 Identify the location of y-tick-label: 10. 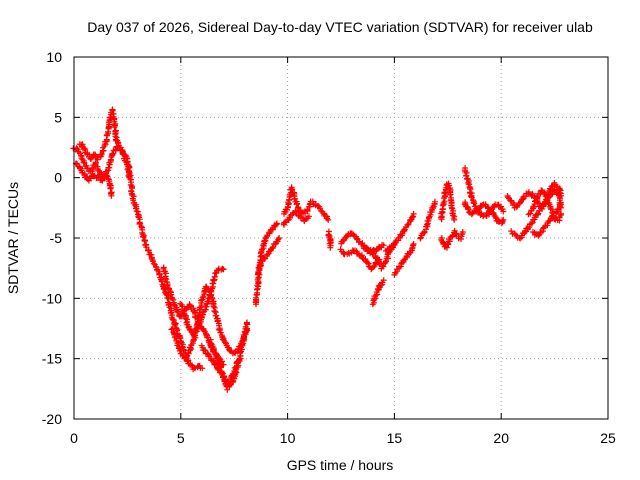
(54, 57).